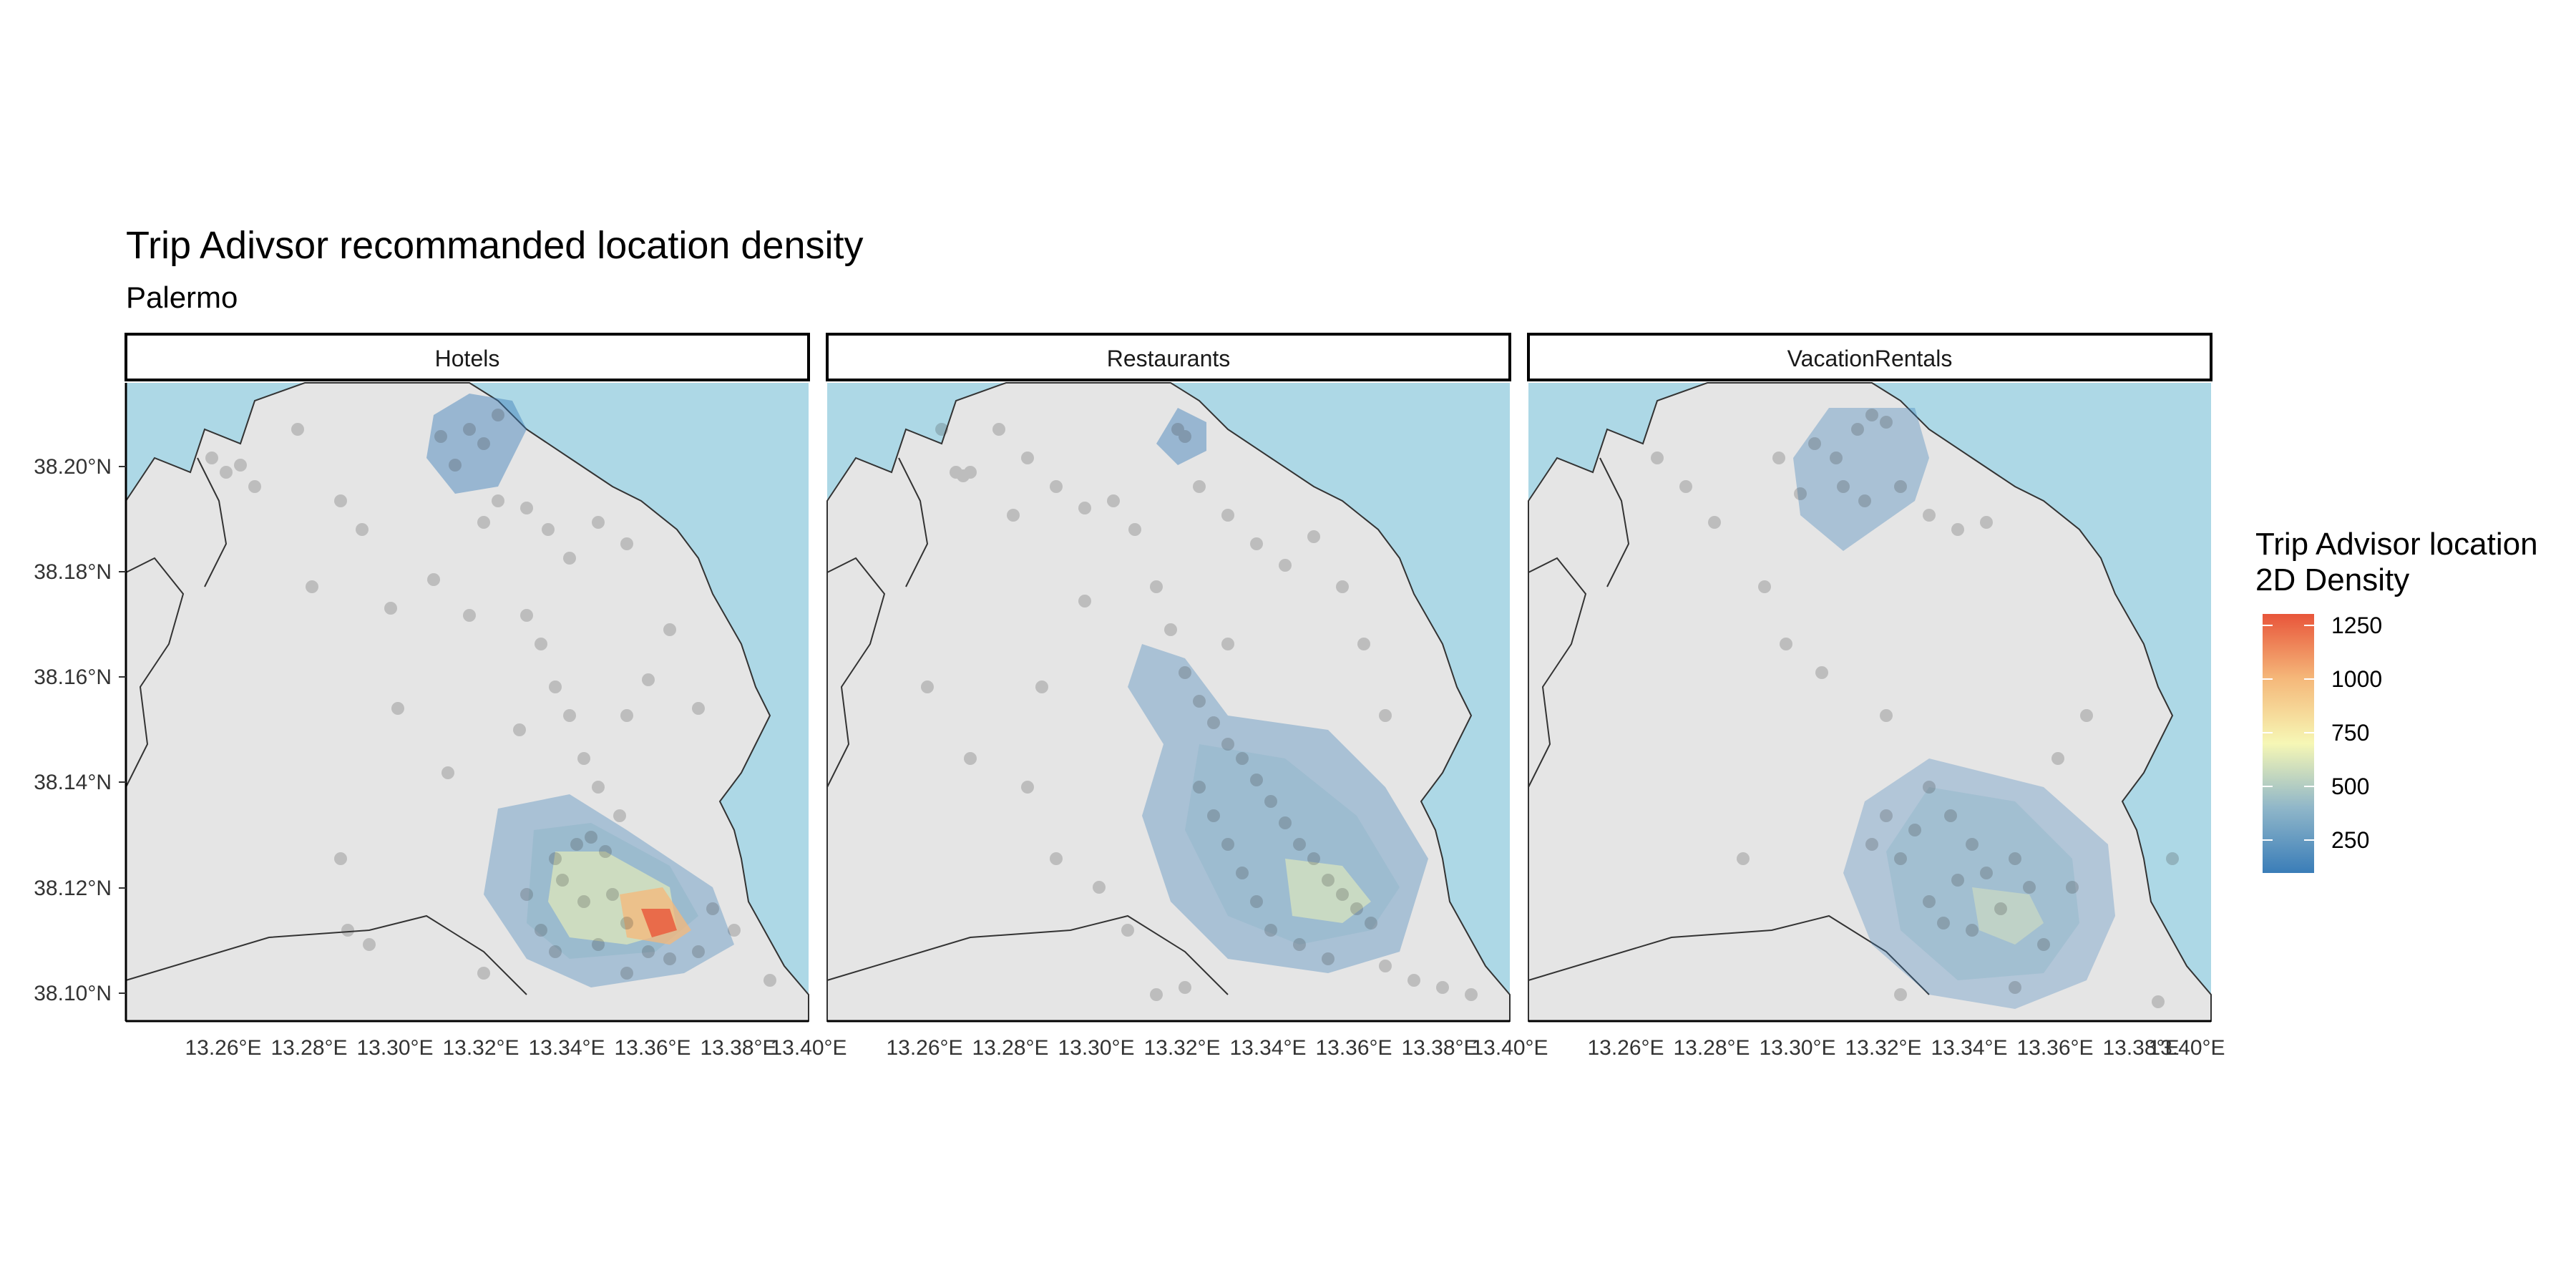  What do you see at coordinates (2350, 840) in the screenshot?
I see `legend-label: 250` at bounding box center [2350, 840].